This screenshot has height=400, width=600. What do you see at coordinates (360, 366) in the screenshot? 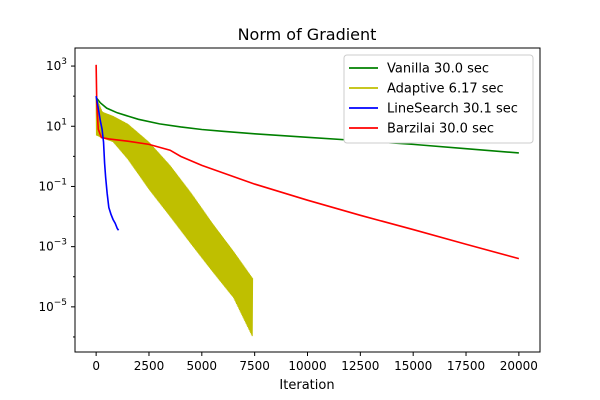
I see `x-tick-label: 12500` at bounding box center [360, 366].